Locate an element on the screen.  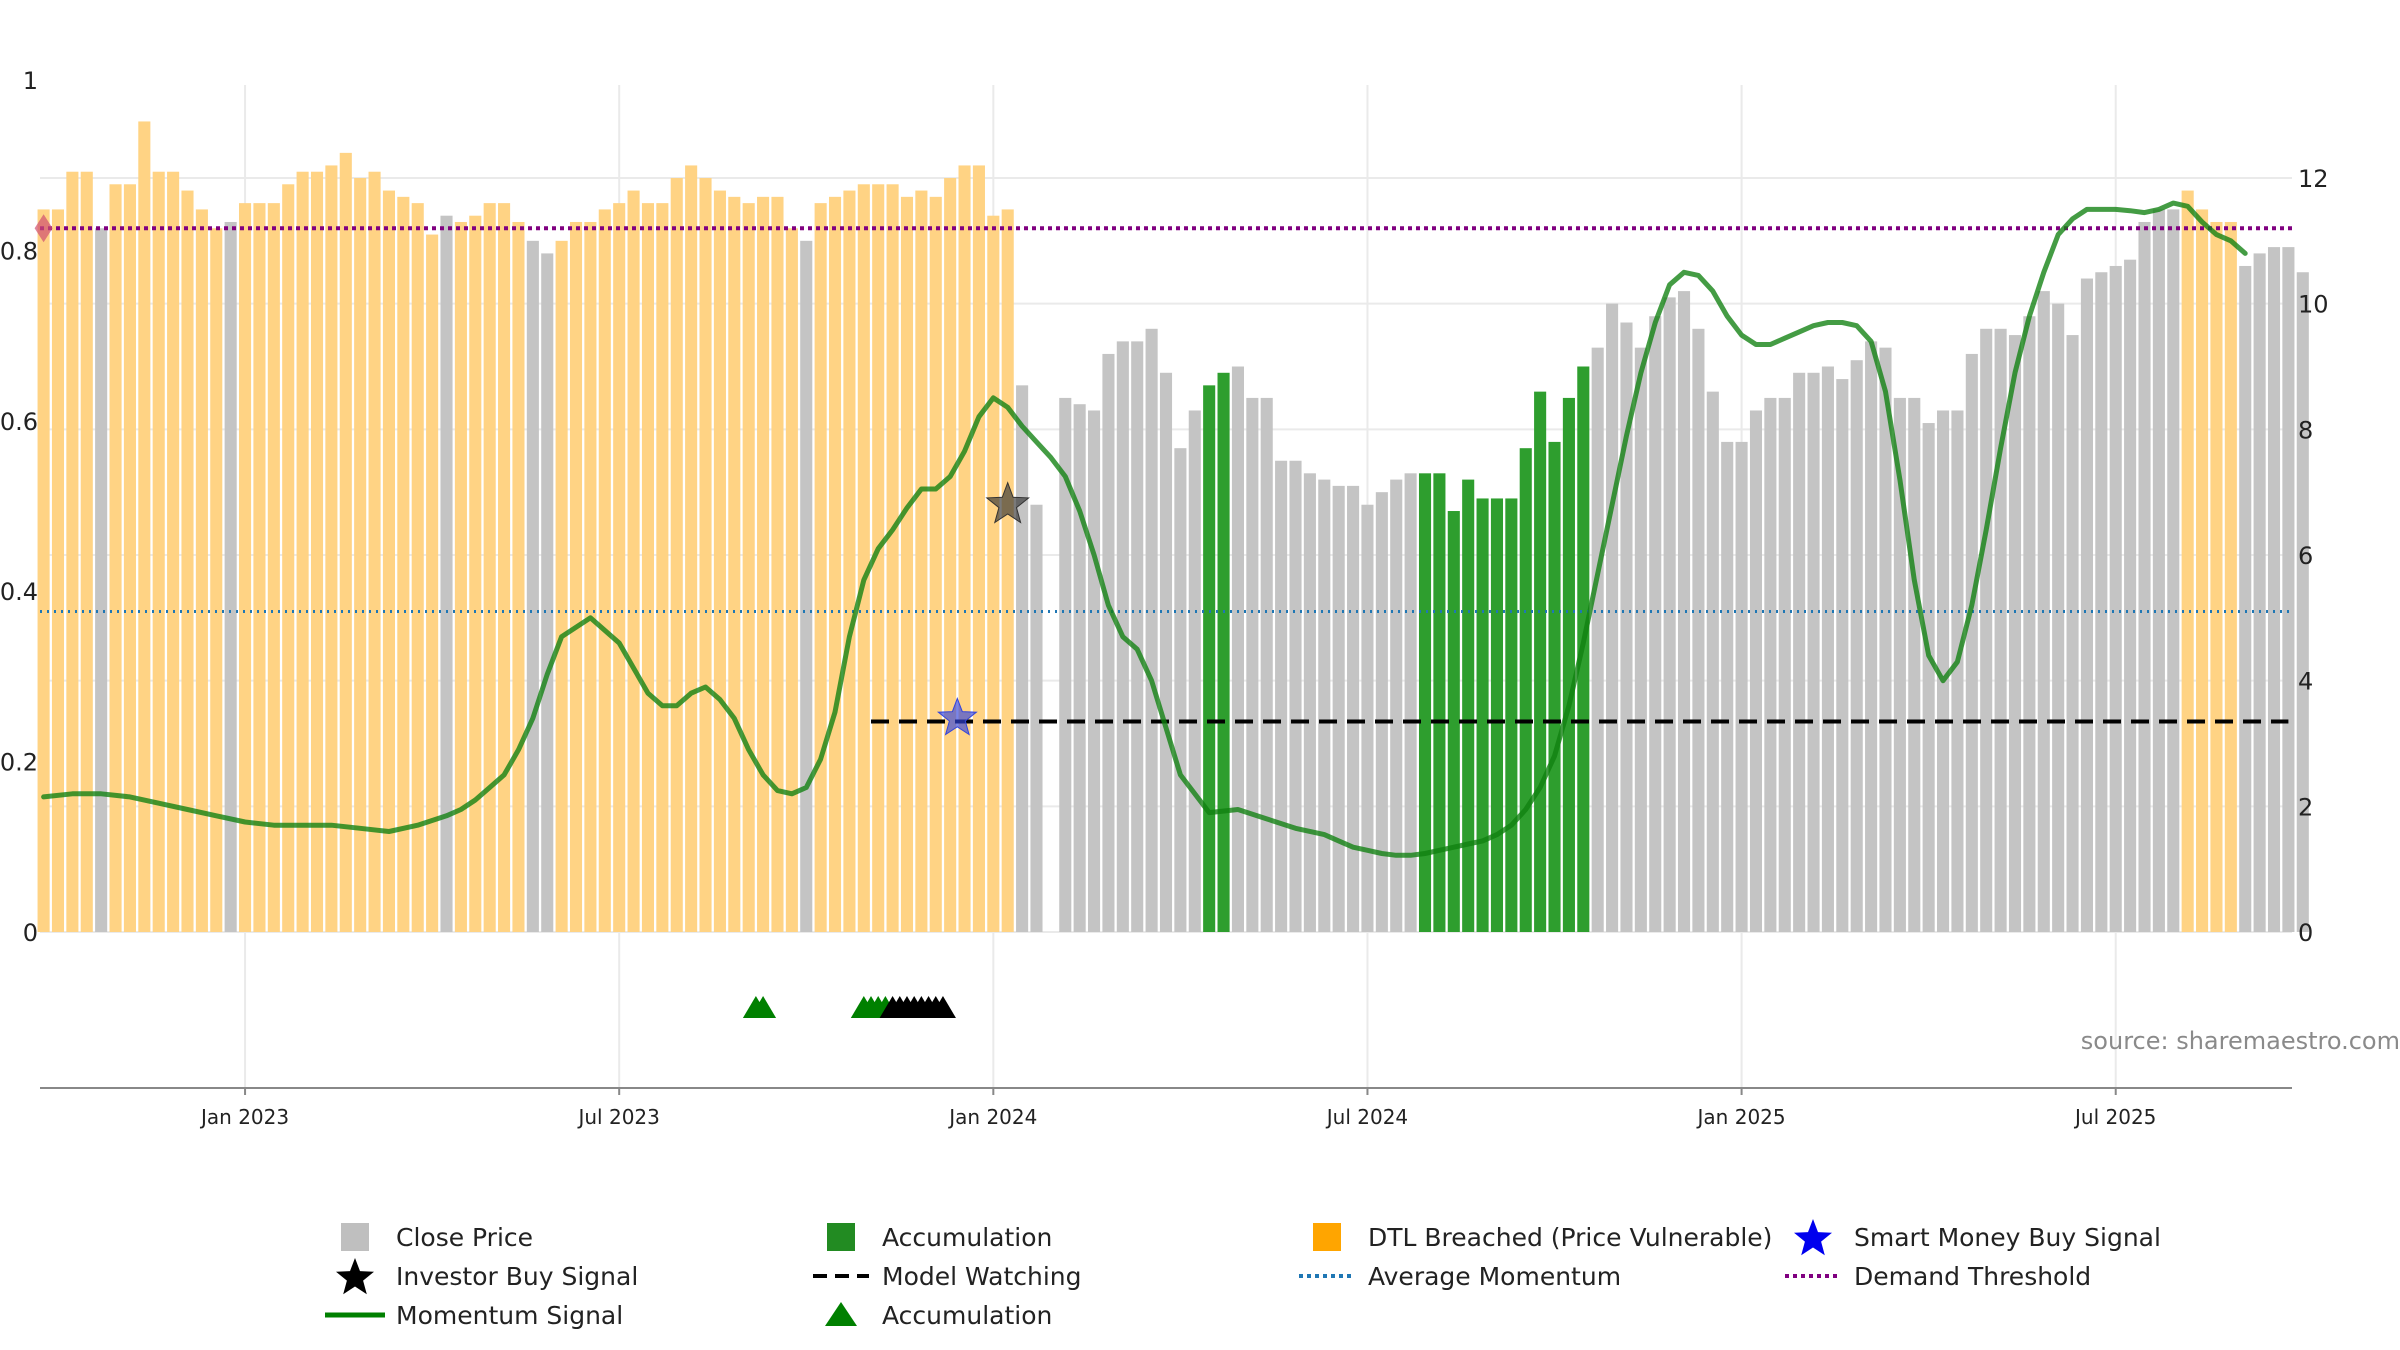
legend-average-momentum-label: Average Momentum is located at coordinates (1494, 1276).